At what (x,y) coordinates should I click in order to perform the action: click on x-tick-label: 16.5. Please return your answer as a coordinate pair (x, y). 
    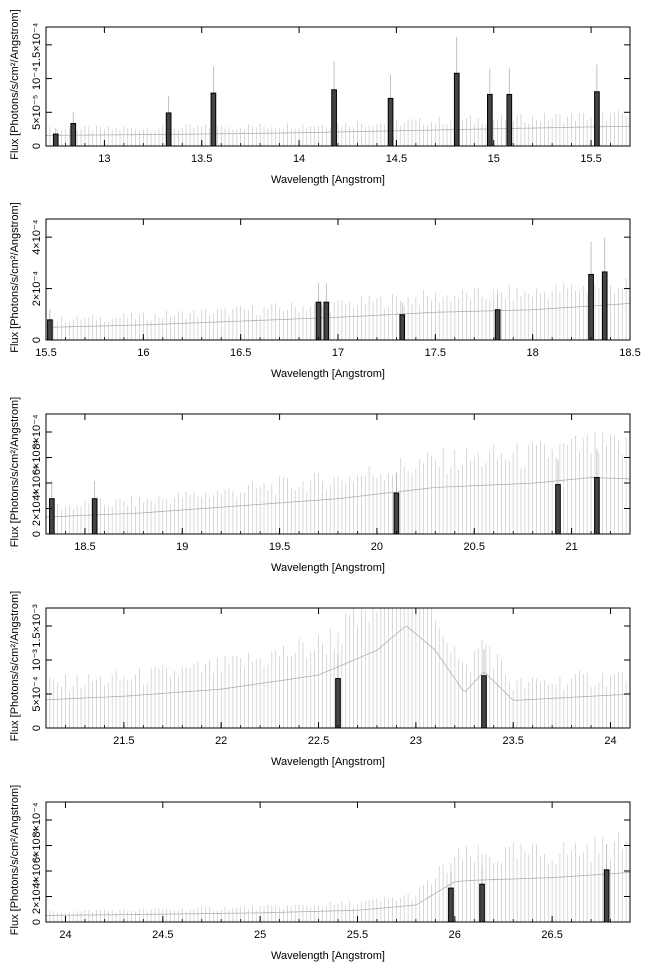
    Looking at the image, I should click on (240, 353).